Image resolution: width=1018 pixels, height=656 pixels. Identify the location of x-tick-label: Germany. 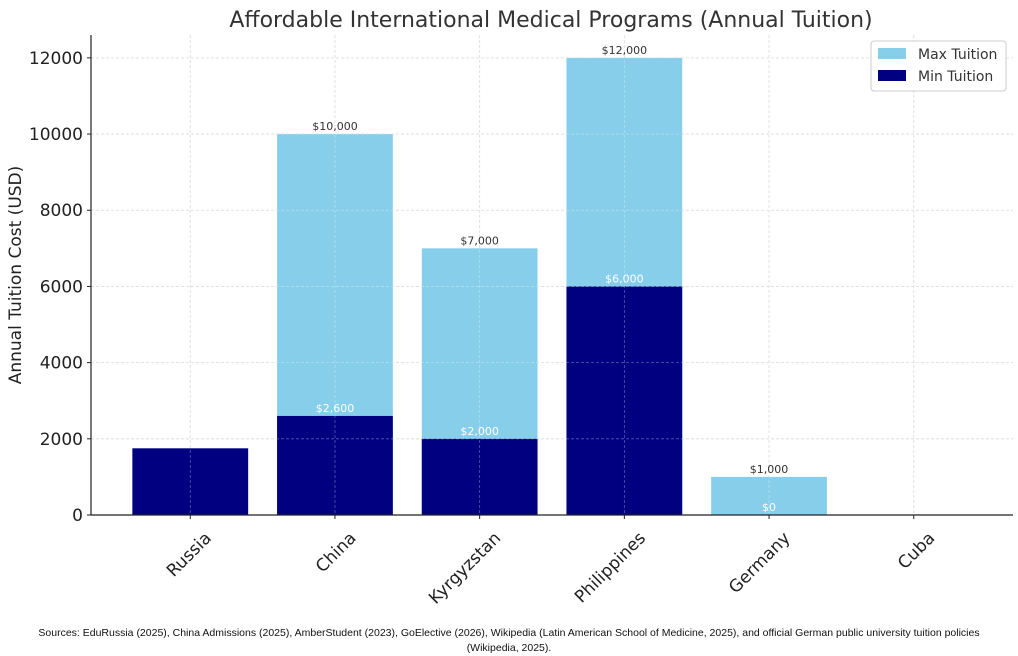
(759, 562).